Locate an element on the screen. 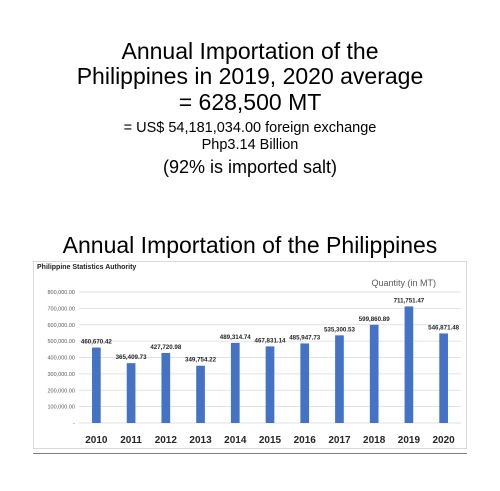 This screenshot has height=491, width=500. data-label: 427,720.98 is located at coordinates (166, 347).